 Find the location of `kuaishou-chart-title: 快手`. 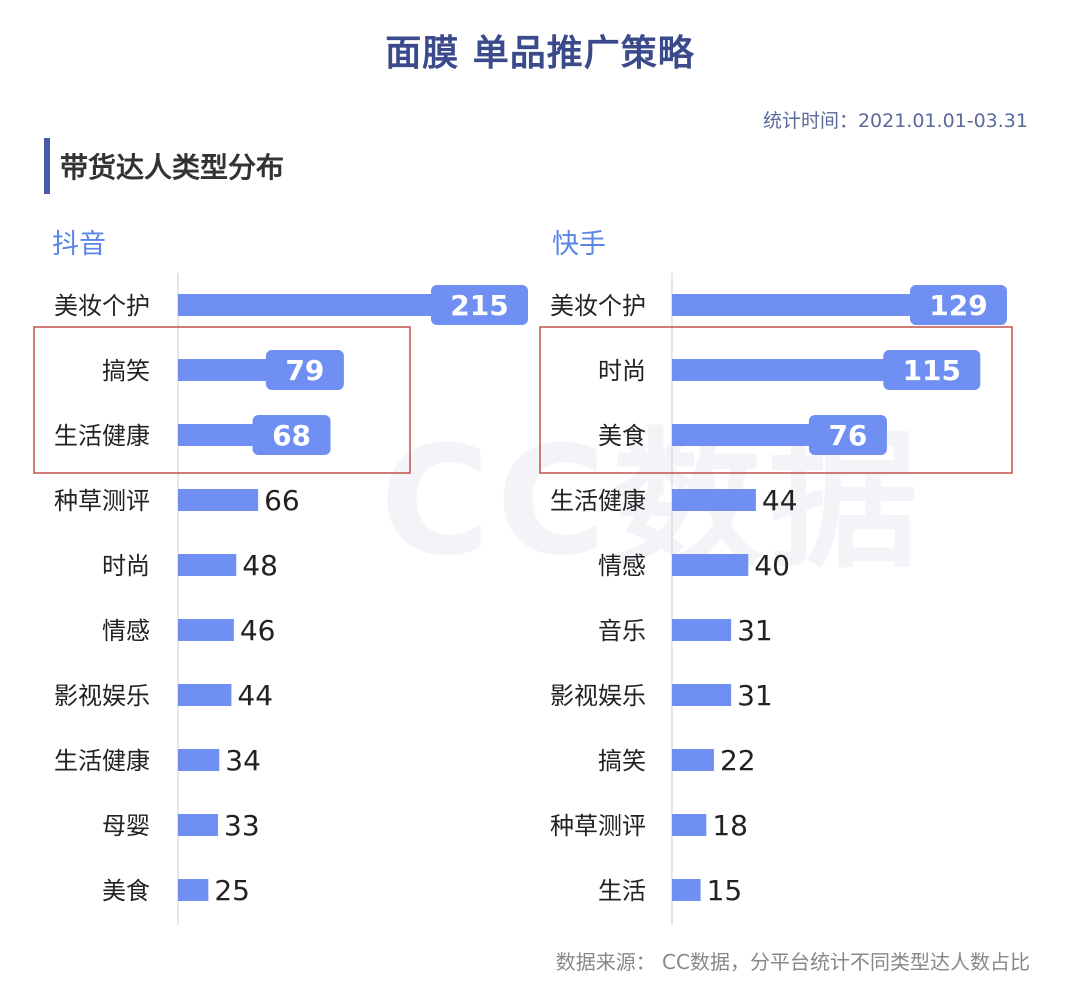

kuaishou-chart-title: 快手 is located at coordinates (579, 244).